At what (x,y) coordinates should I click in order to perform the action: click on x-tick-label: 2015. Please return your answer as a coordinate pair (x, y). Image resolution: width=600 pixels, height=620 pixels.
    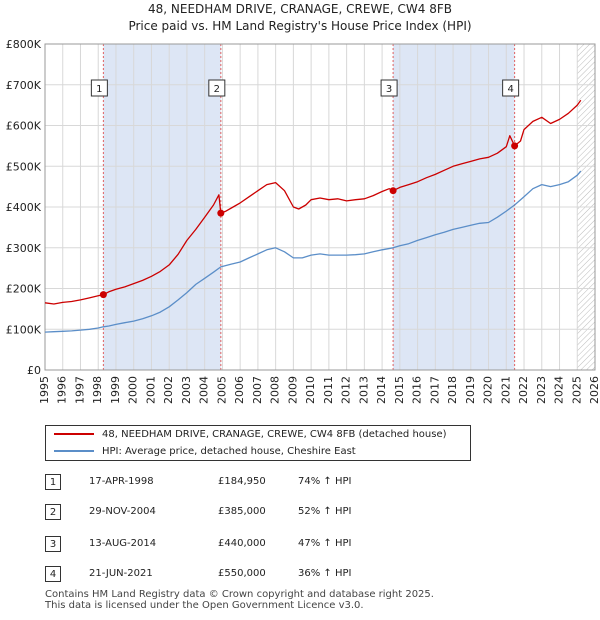
    Looking at the image, I should click on (399, 390).